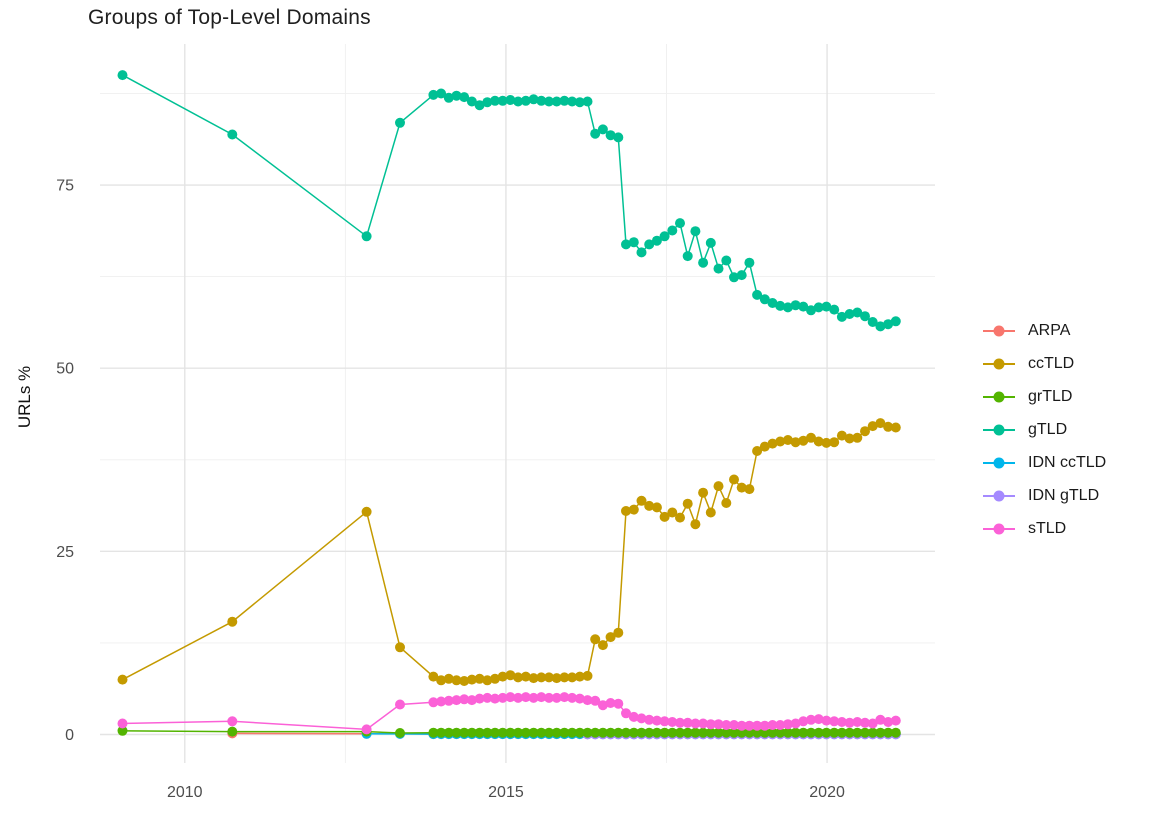 The width and height of the screenshot is (1164, 827). What do you see at coordinates (1047, 528) in the screenshot?
I see `legend-label: sTLD` at bounding box center [1047, 528].